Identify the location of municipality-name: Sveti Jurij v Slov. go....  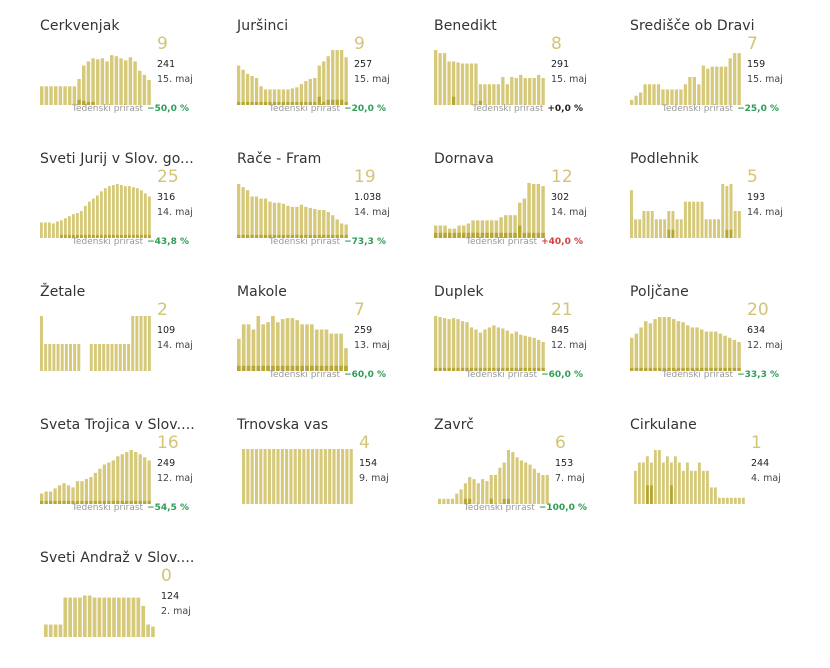
(117, 159).